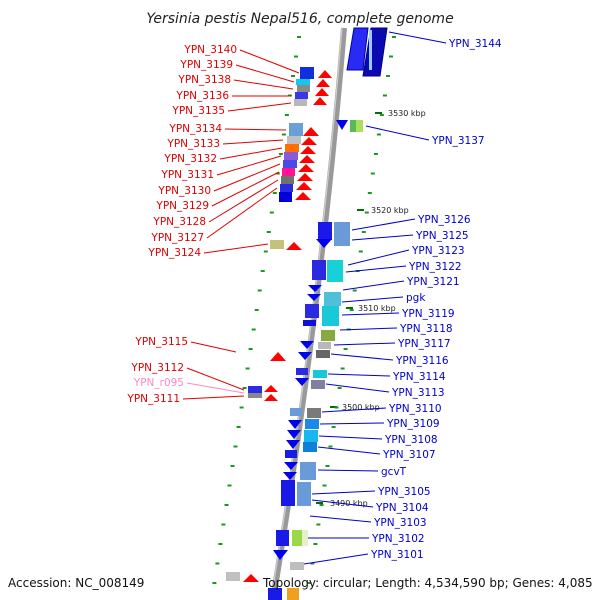  Describe the element at coordinates (418, 393) in the screenshot. I see `gene-label-YPN_3113: YPN_3113` at that location.